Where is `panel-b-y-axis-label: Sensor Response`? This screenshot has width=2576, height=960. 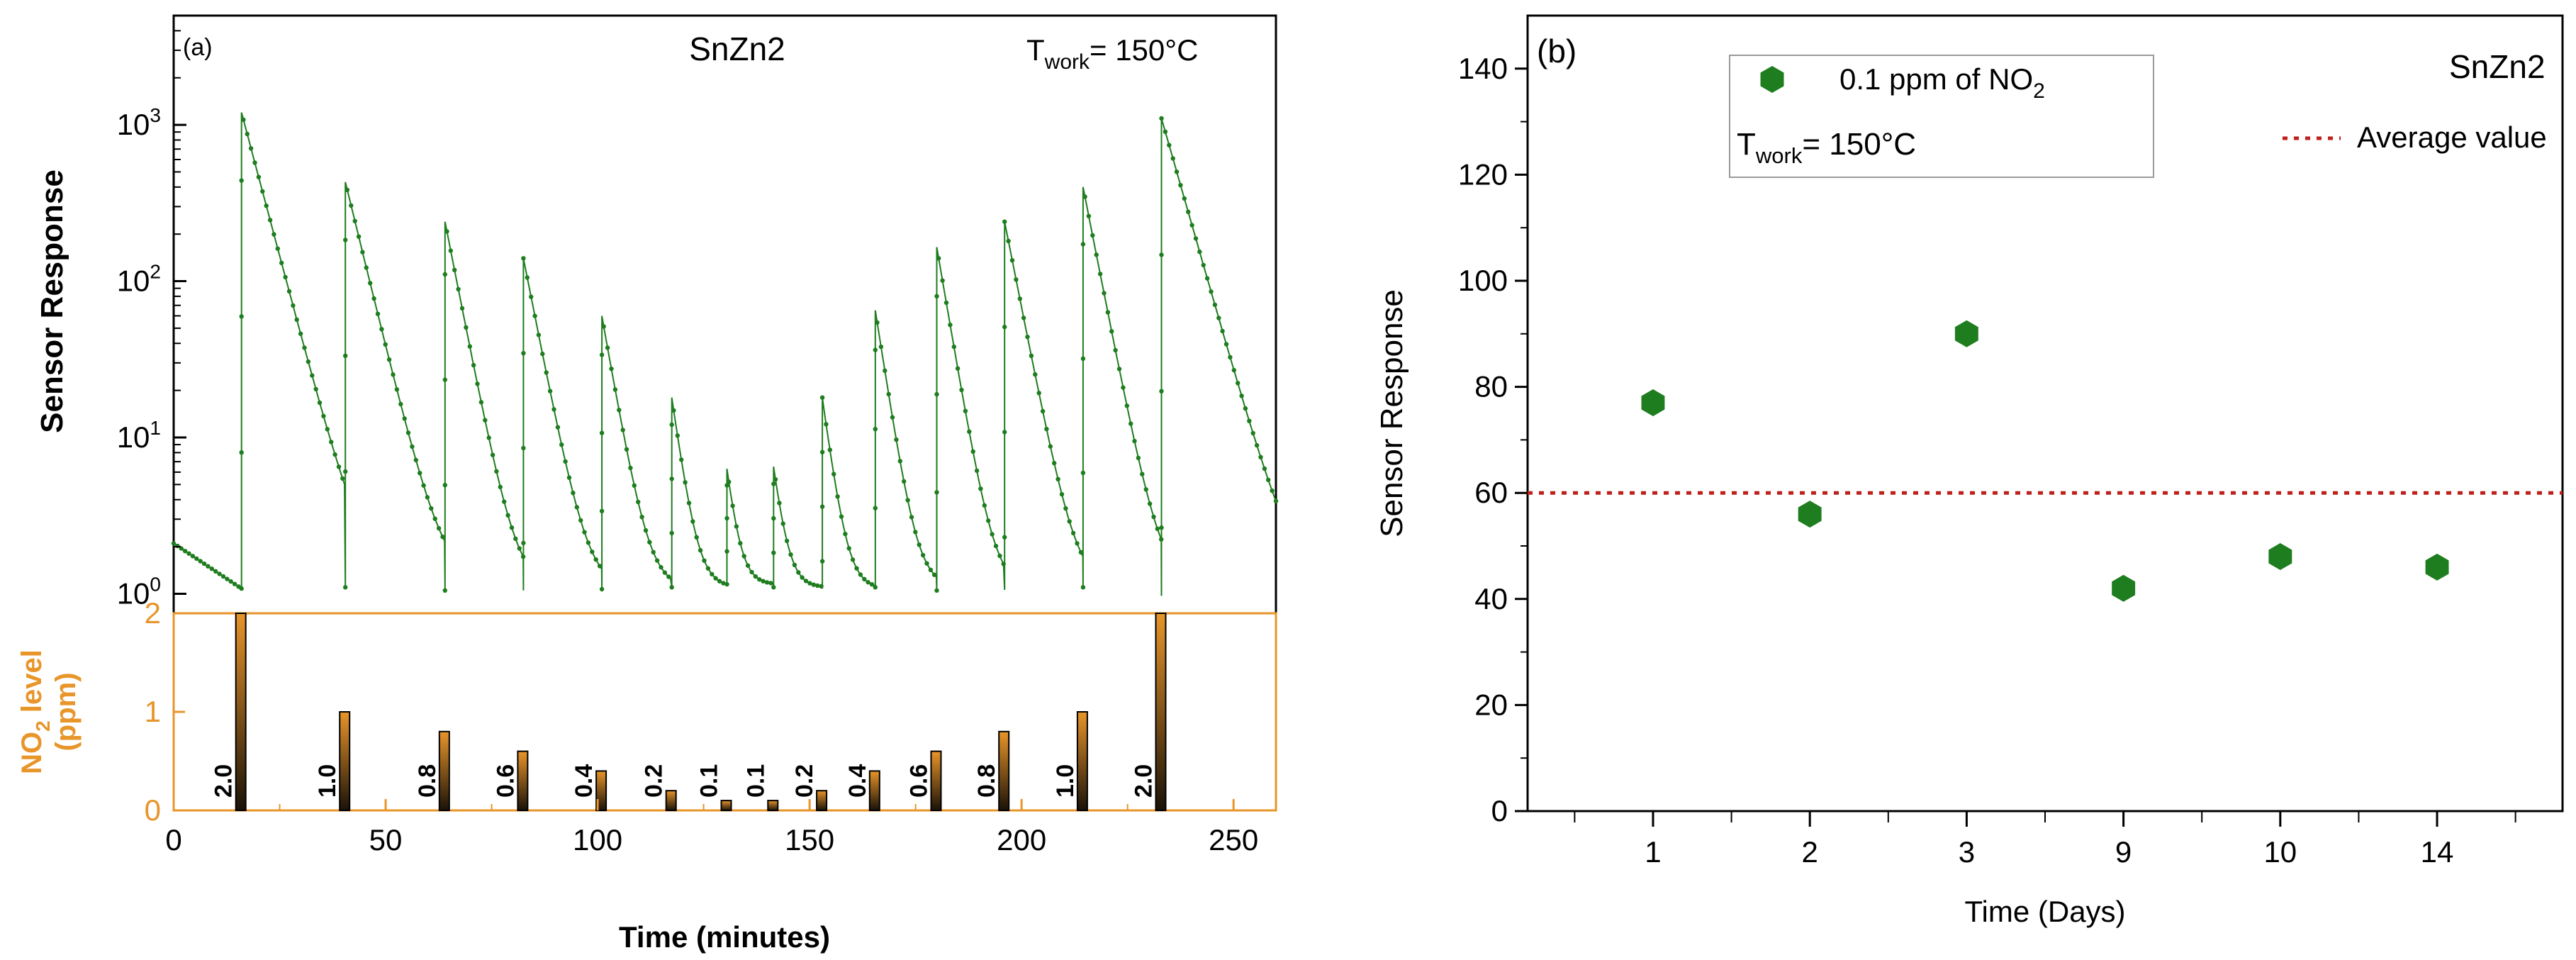 panel-b-y-axis-label: Sensor Response is located at coordinates (1391, 413).